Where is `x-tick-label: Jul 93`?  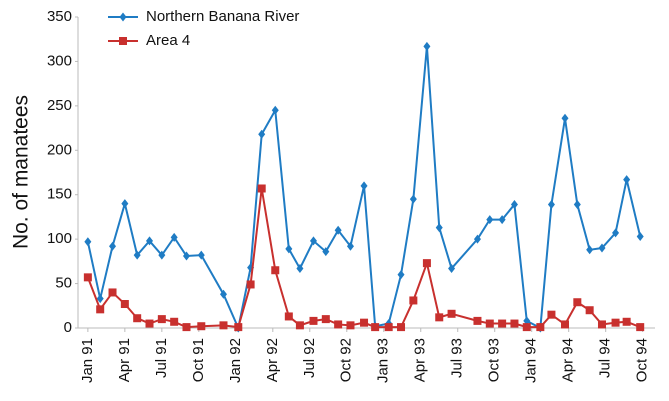 x-tick-label: Jul 93 is located at coordinates (457, 358).